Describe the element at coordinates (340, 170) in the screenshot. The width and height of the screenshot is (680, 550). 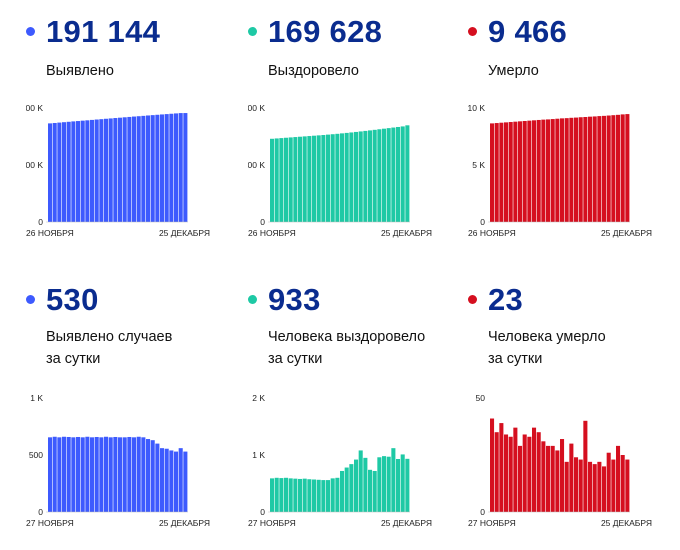
I see `chart-recovered: 0 100 K 200 K 26 НОЯБРЯ 25 ДЕКАБРЯ` at that location.